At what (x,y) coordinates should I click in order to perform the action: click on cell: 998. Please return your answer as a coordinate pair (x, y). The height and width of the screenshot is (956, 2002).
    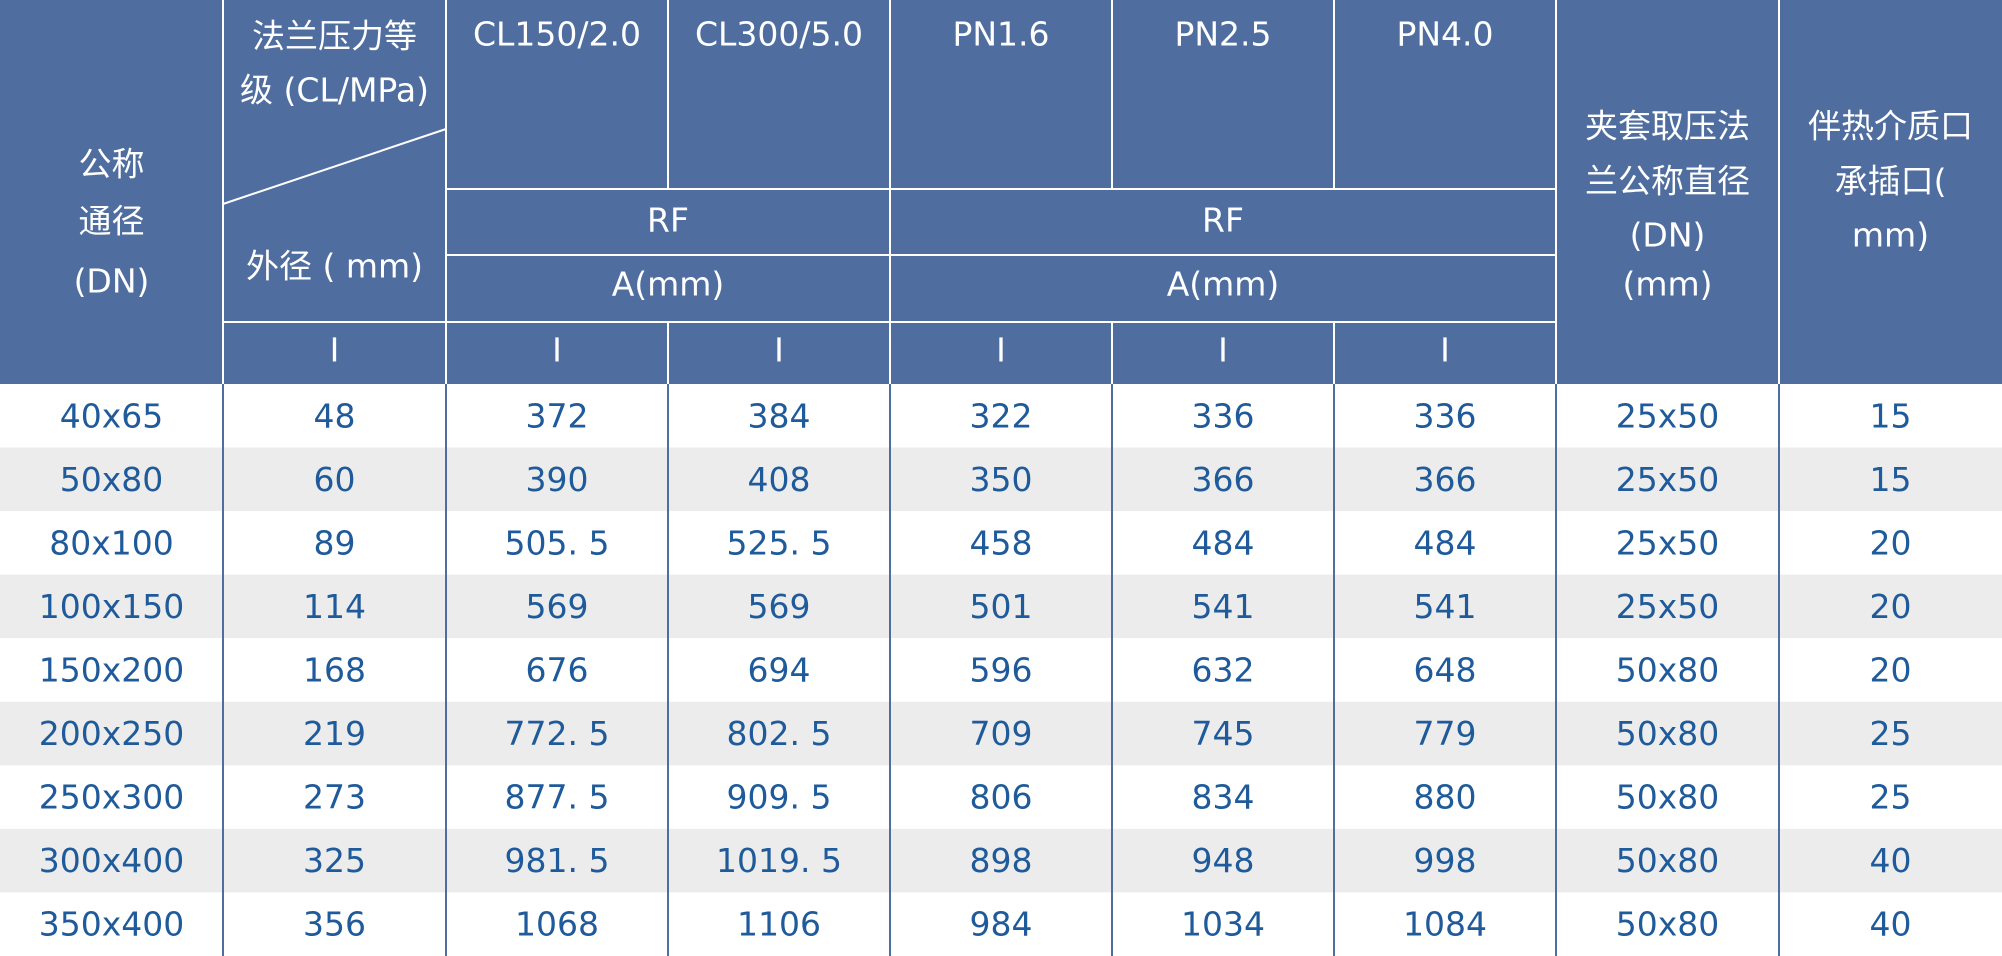
    Looking at the image, I should click on (1445, 860).